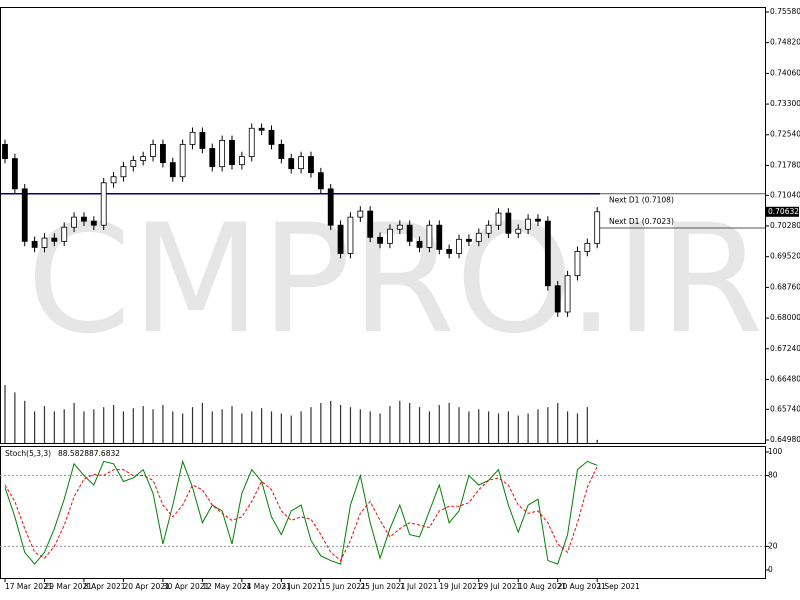 Image resolution: width=800 pixels, height=600 pixels. I want to click on price-box, so click(782, 211).